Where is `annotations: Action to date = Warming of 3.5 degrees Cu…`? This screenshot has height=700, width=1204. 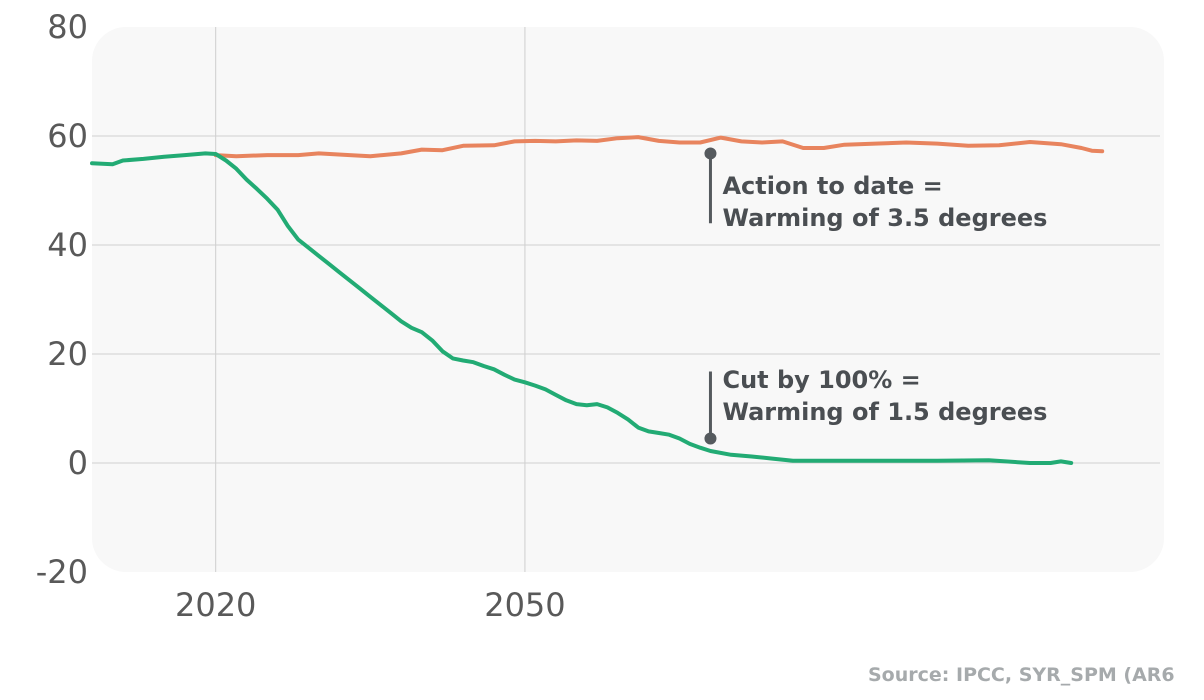 annotations: Action to date = Warming of 3.5 degrees Cu… is located at coordinates (875, 296).